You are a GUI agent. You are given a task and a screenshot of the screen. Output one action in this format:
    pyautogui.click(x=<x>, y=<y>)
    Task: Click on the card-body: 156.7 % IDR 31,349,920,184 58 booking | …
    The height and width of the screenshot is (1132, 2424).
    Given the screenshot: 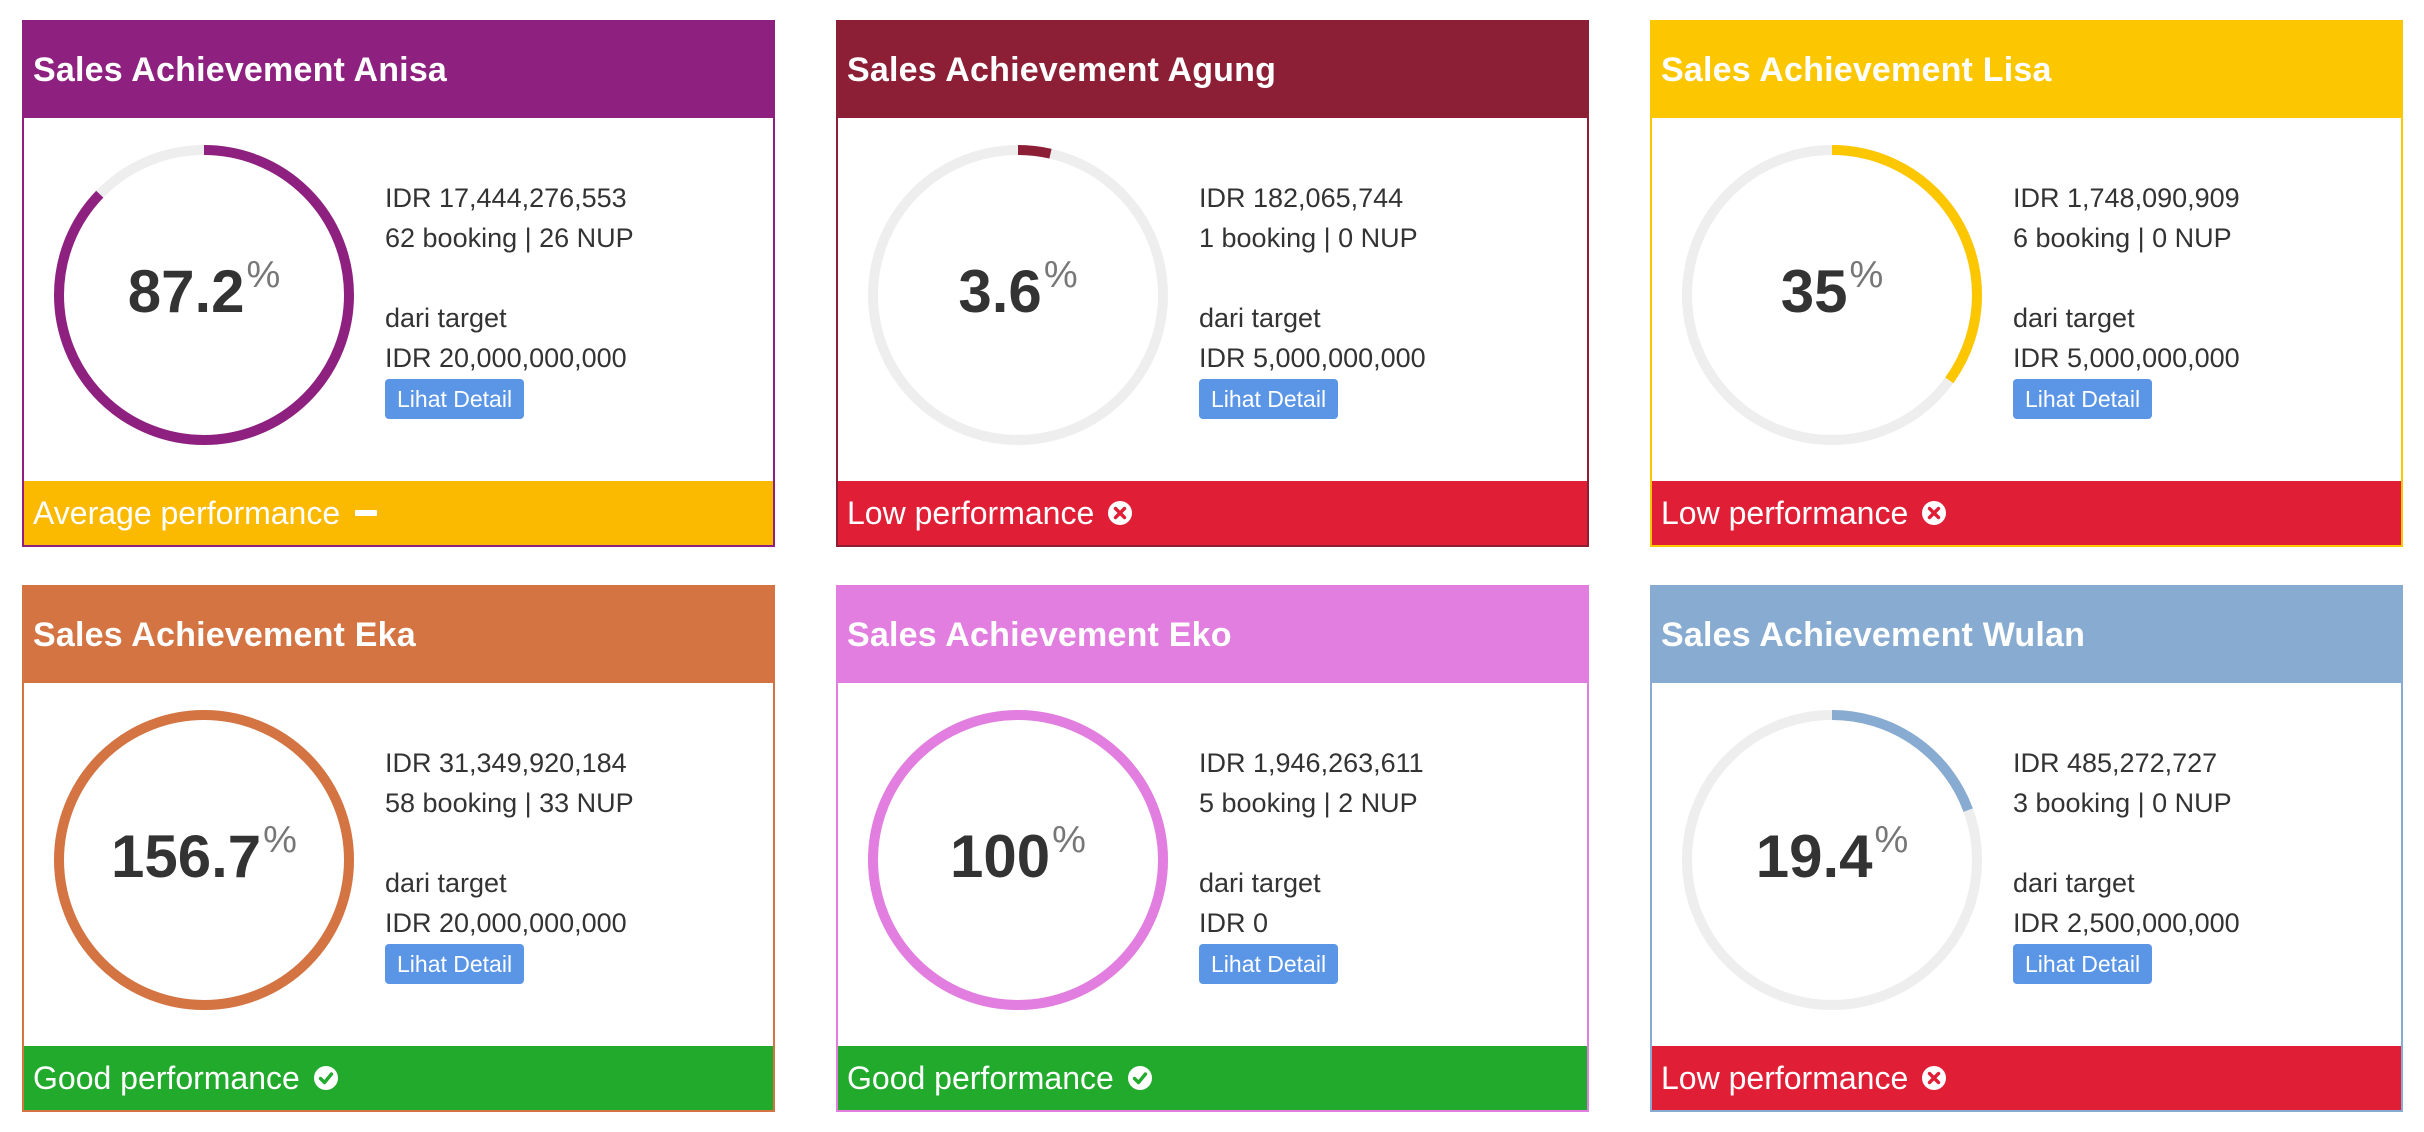 What is the action you would take?
    pyautogui.click(x=398, y=864)
    